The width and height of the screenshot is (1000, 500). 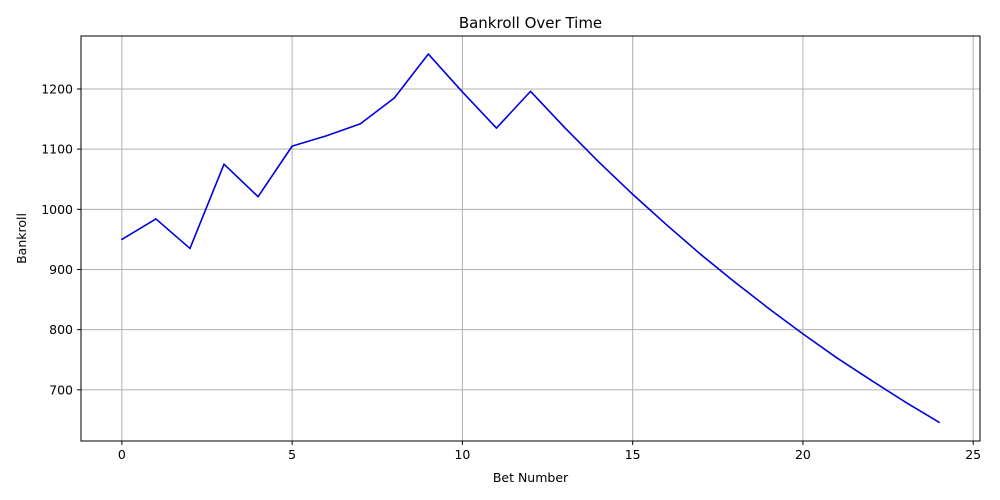 I want to click on x-tick-label: 15, so click(x=633, y=454).